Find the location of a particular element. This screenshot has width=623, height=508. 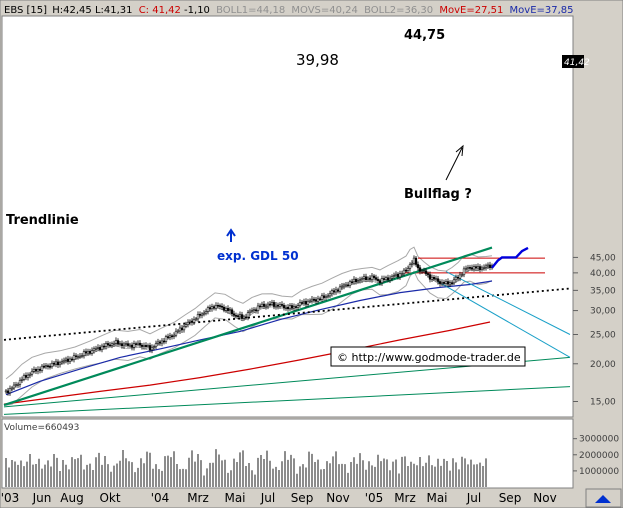

volume-tick-label: 1000000 is located at coordinates (599, 472).